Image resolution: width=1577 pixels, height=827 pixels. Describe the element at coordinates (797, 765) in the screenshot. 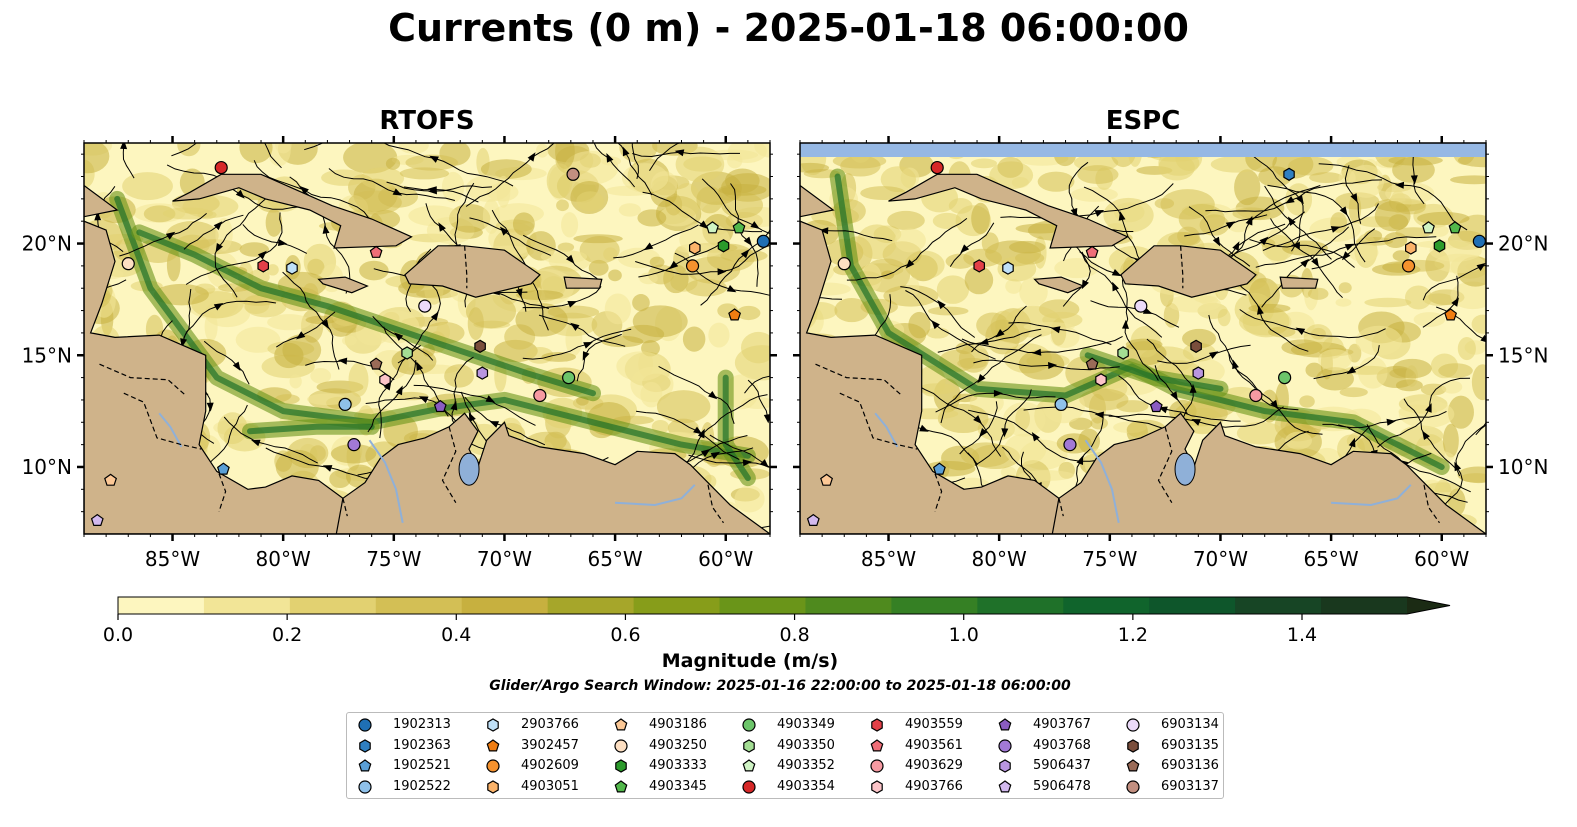

I see `legend-entry-4903352: 4903352` at that location.